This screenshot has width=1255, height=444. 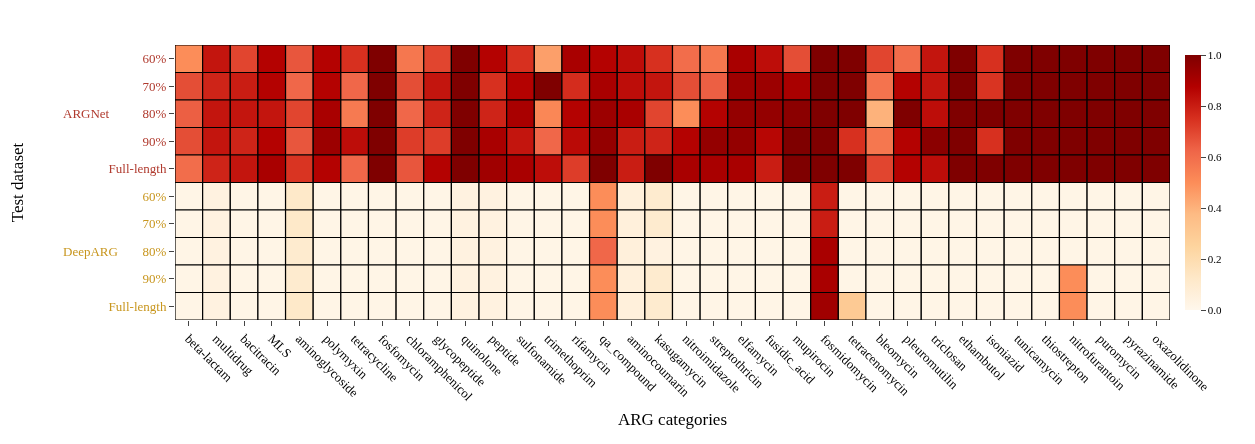 I want to click on text: DeepARG, so click(x=90, y=251).